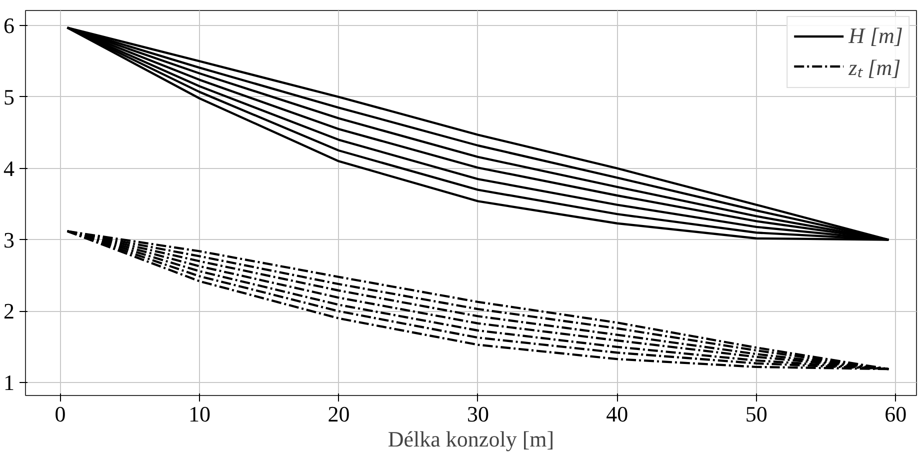  What do you see at coordinates (875, 36) in the screenshot?
I see `legend-label: H [m]` at bounding box center [875, 36].